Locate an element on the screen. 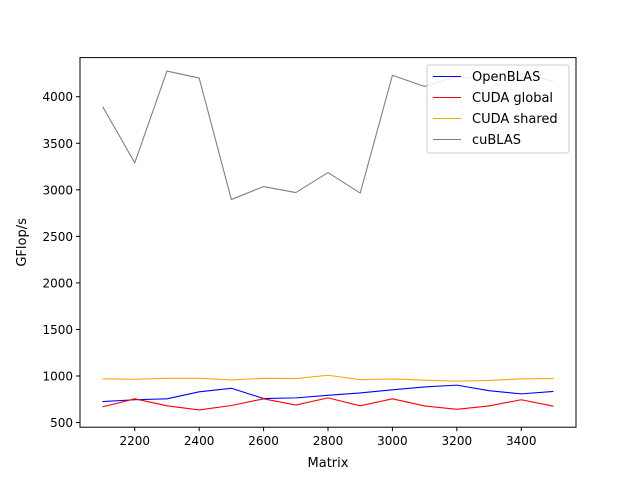 The height and width of the screenshot is (484, 640). y-tick-label: 1500 is located at coordinates (57, 330).